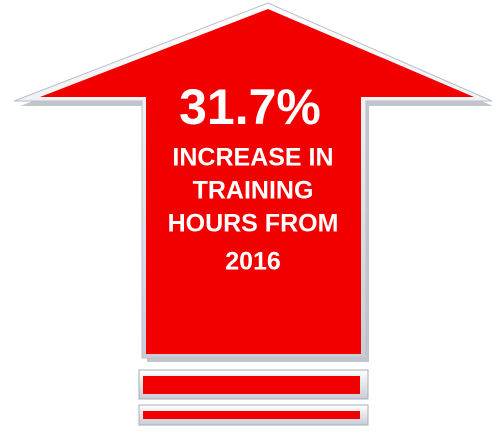  I want to click on caption-line: INCREASE IN, so click(252, 158).